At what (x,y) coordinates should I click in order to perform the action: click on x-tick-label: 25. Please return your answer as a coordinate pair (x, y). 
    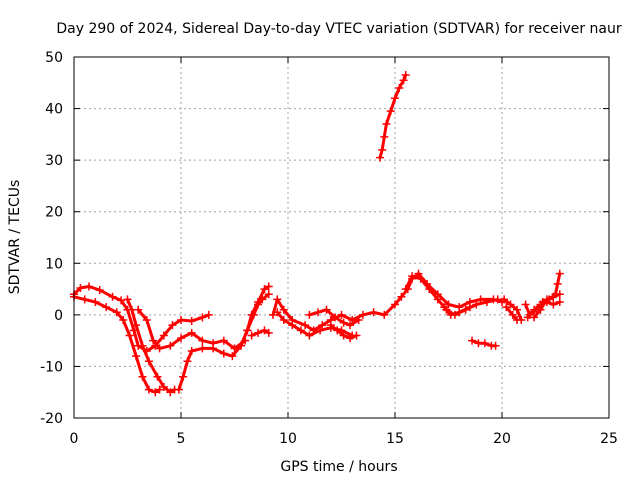
    Looking at the image, I should click on (609, 439).